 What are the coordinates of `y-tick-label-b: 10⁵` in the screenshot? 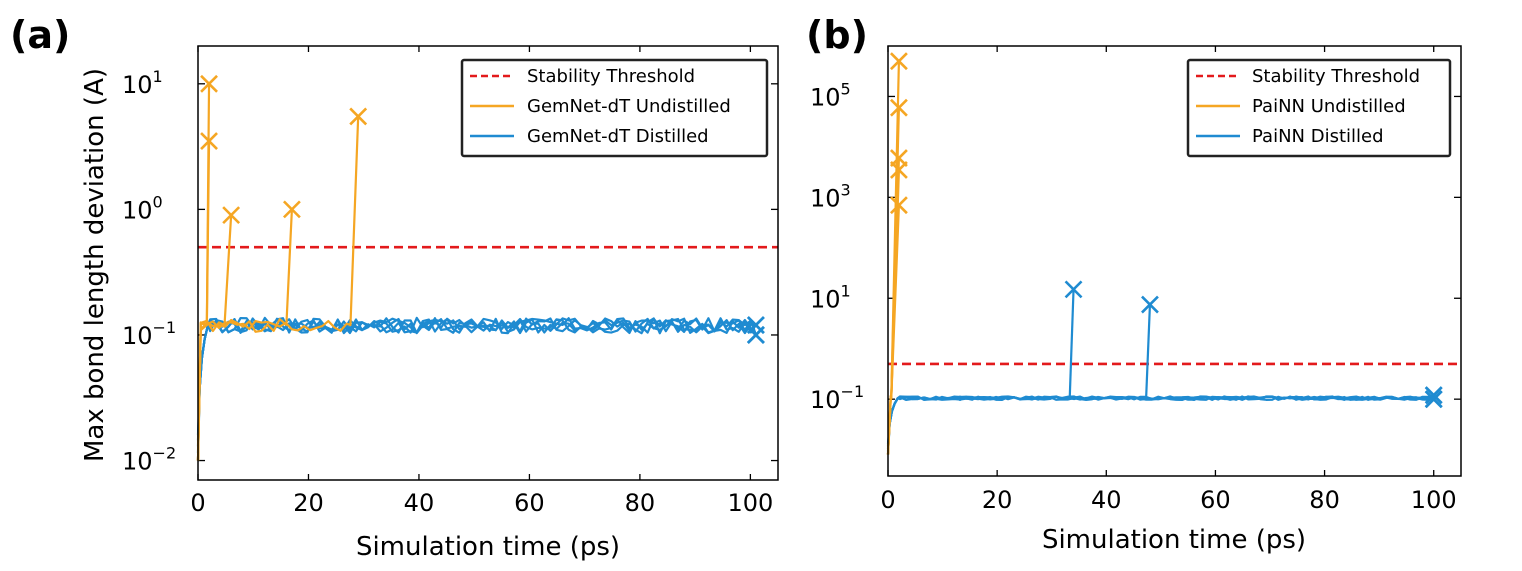 It's located at (830, 95).